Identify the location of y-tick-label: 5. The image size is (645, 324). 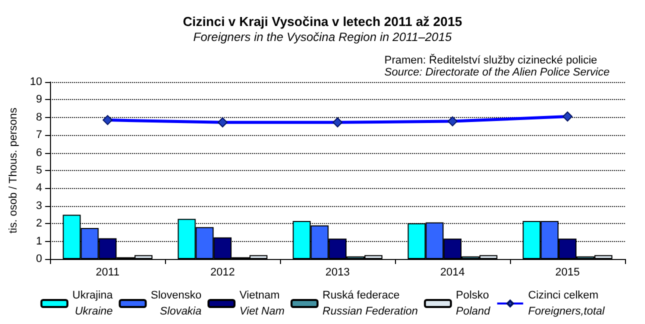
(39, 170).